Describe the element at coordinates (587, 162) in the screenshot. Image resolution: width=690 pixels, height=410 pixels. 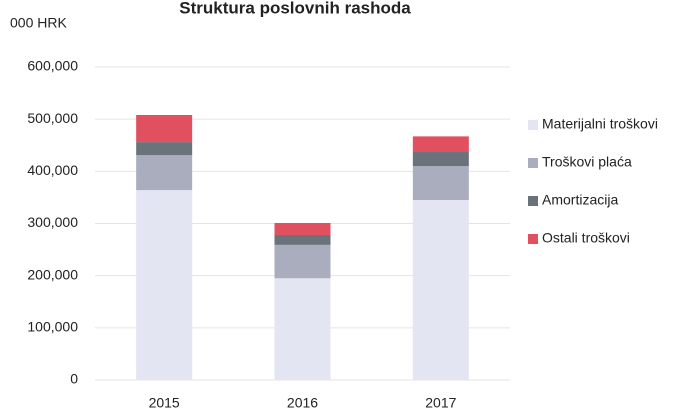
I see `legend-label: Troškovi plaća` at that location.